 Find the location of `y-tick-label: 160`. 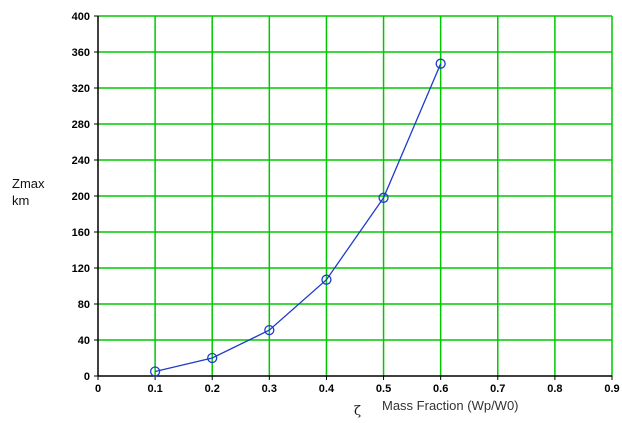

y-tick-label: 160 is located at coordinates (81, 233).